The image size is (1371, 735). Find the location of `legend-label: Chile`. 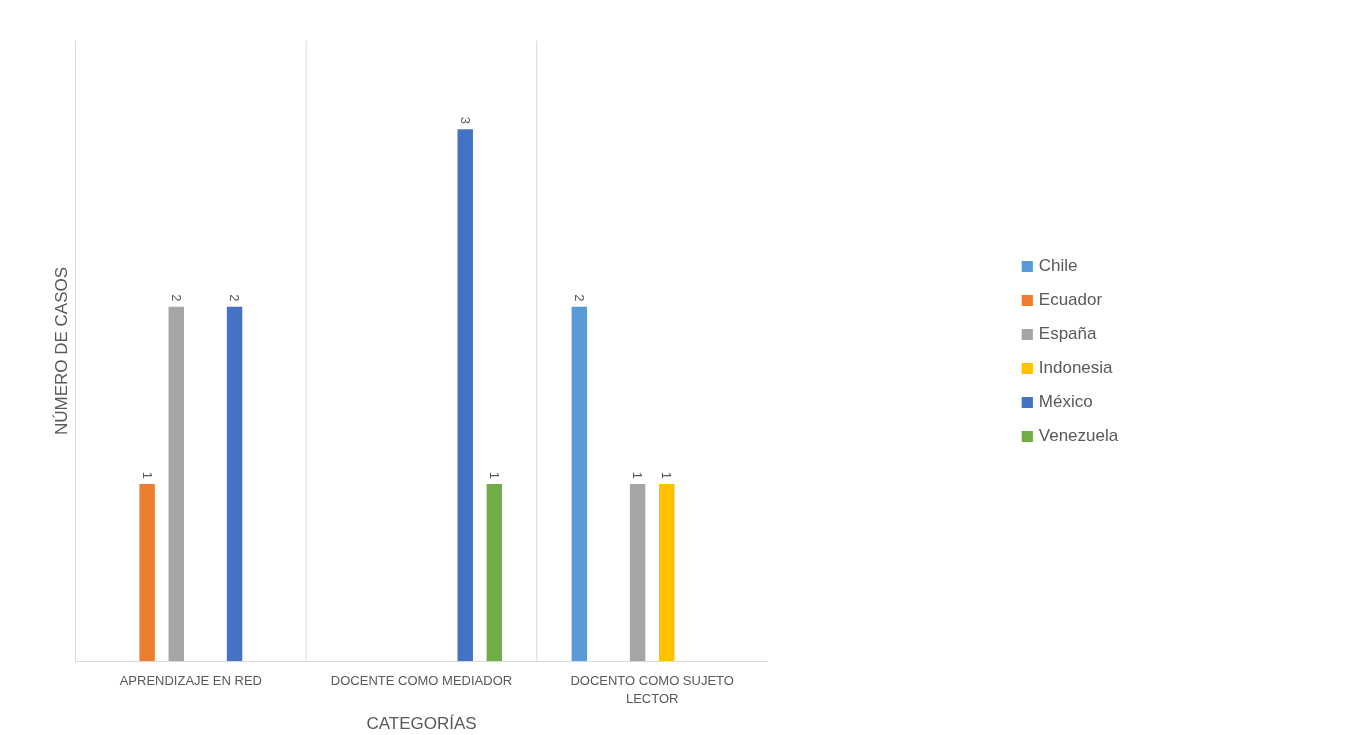

legend-label: Chile is located at coordinates (1058, 265).